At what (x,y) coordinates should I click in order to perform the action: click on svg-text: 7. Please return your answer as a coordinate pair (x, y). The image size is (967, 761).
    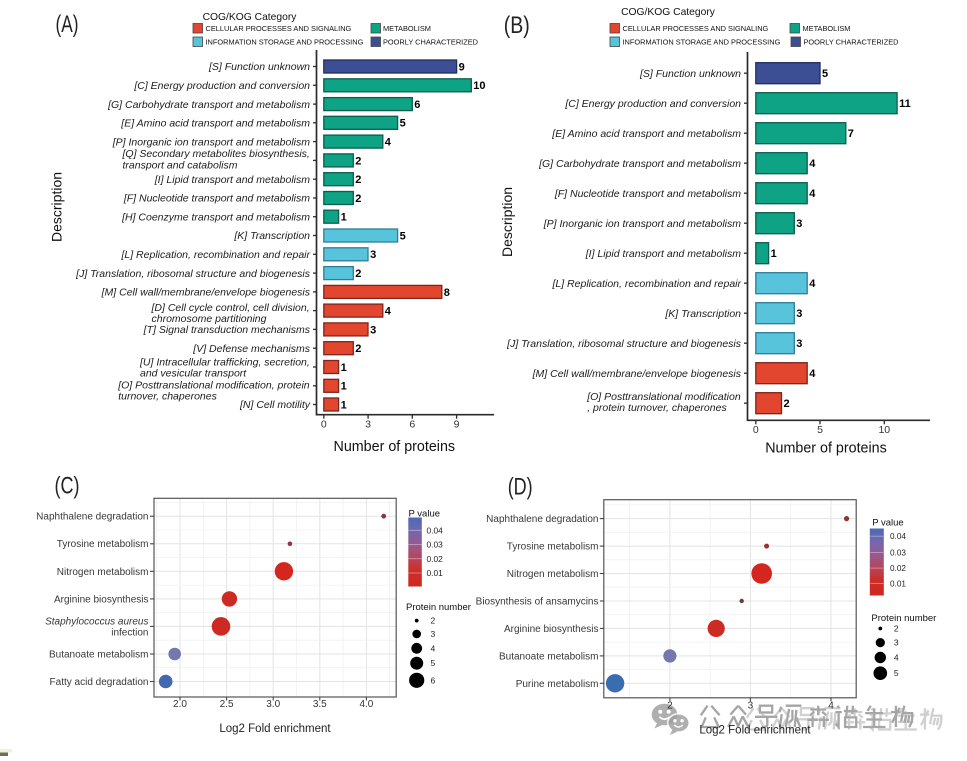
    Looking at the image, I should click on (851, 134).